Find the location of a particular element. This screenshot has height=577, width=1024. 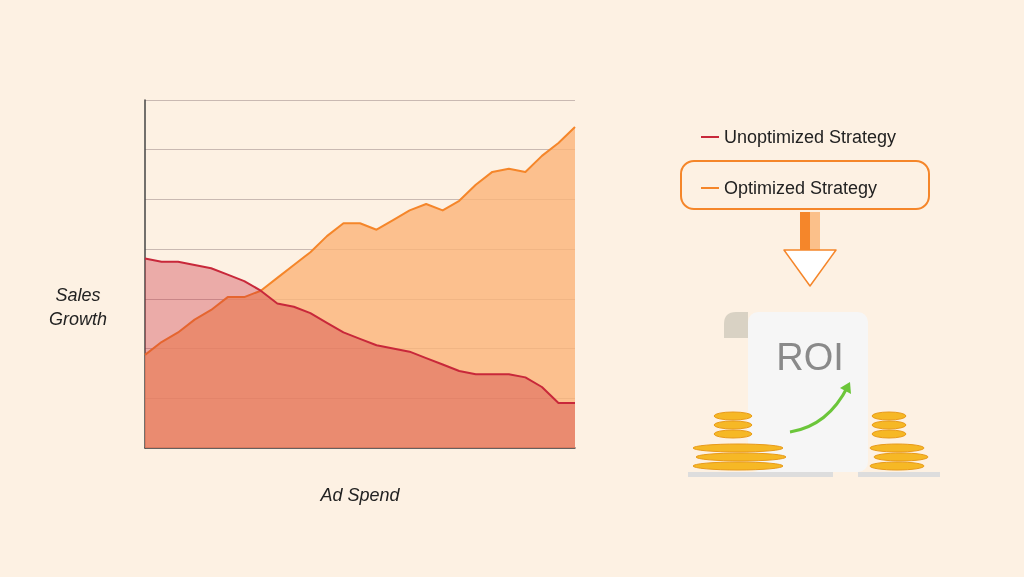

legend-label: Optimized Strategy is located at coordinates (801, 188).